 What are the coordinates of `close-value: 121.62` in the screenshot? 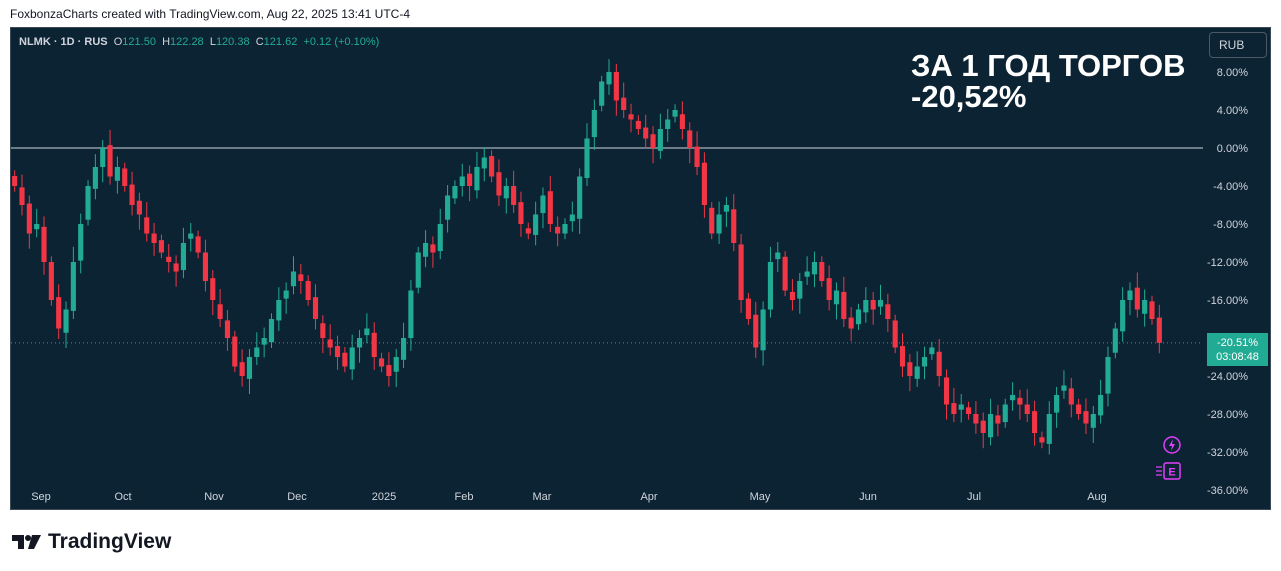 It's located at (280, 42).